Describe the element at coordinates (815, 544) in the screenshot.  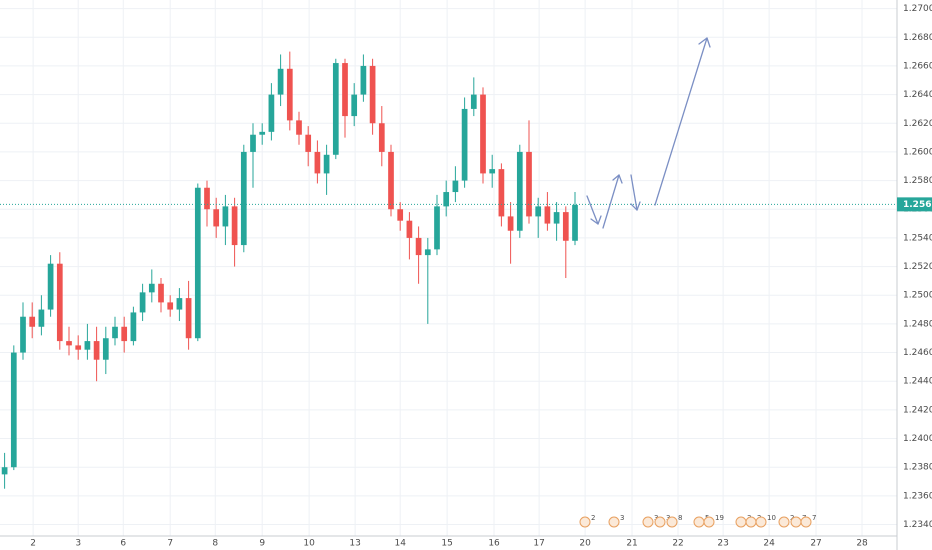
I see `x-tick-label: 27` at that location.